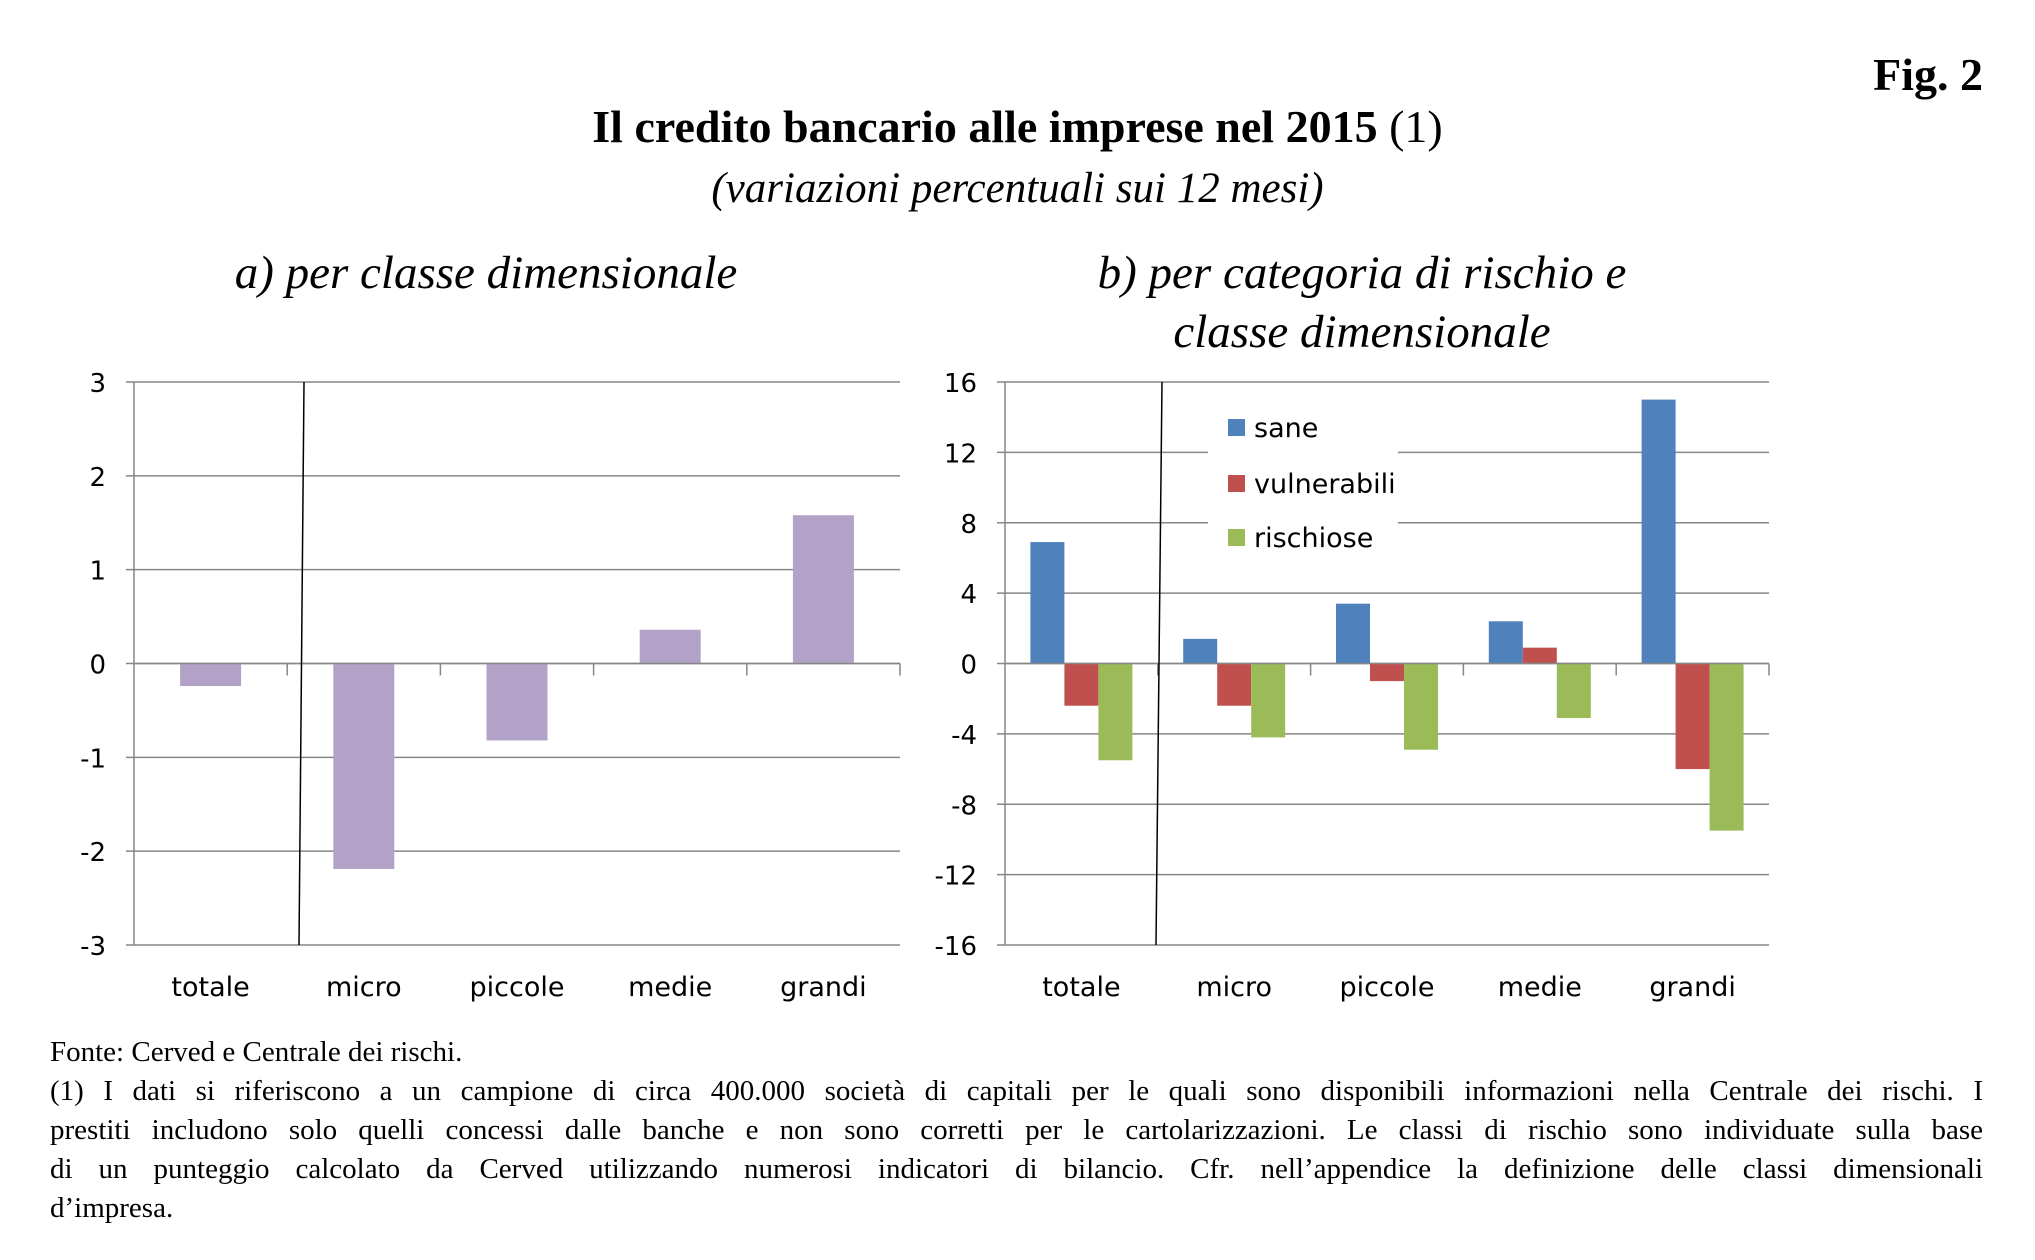  What do you see at coordinates (97, 384) in the screenshot?
I see `a-y-tick-label: 3` at bounding box center [97, 384].